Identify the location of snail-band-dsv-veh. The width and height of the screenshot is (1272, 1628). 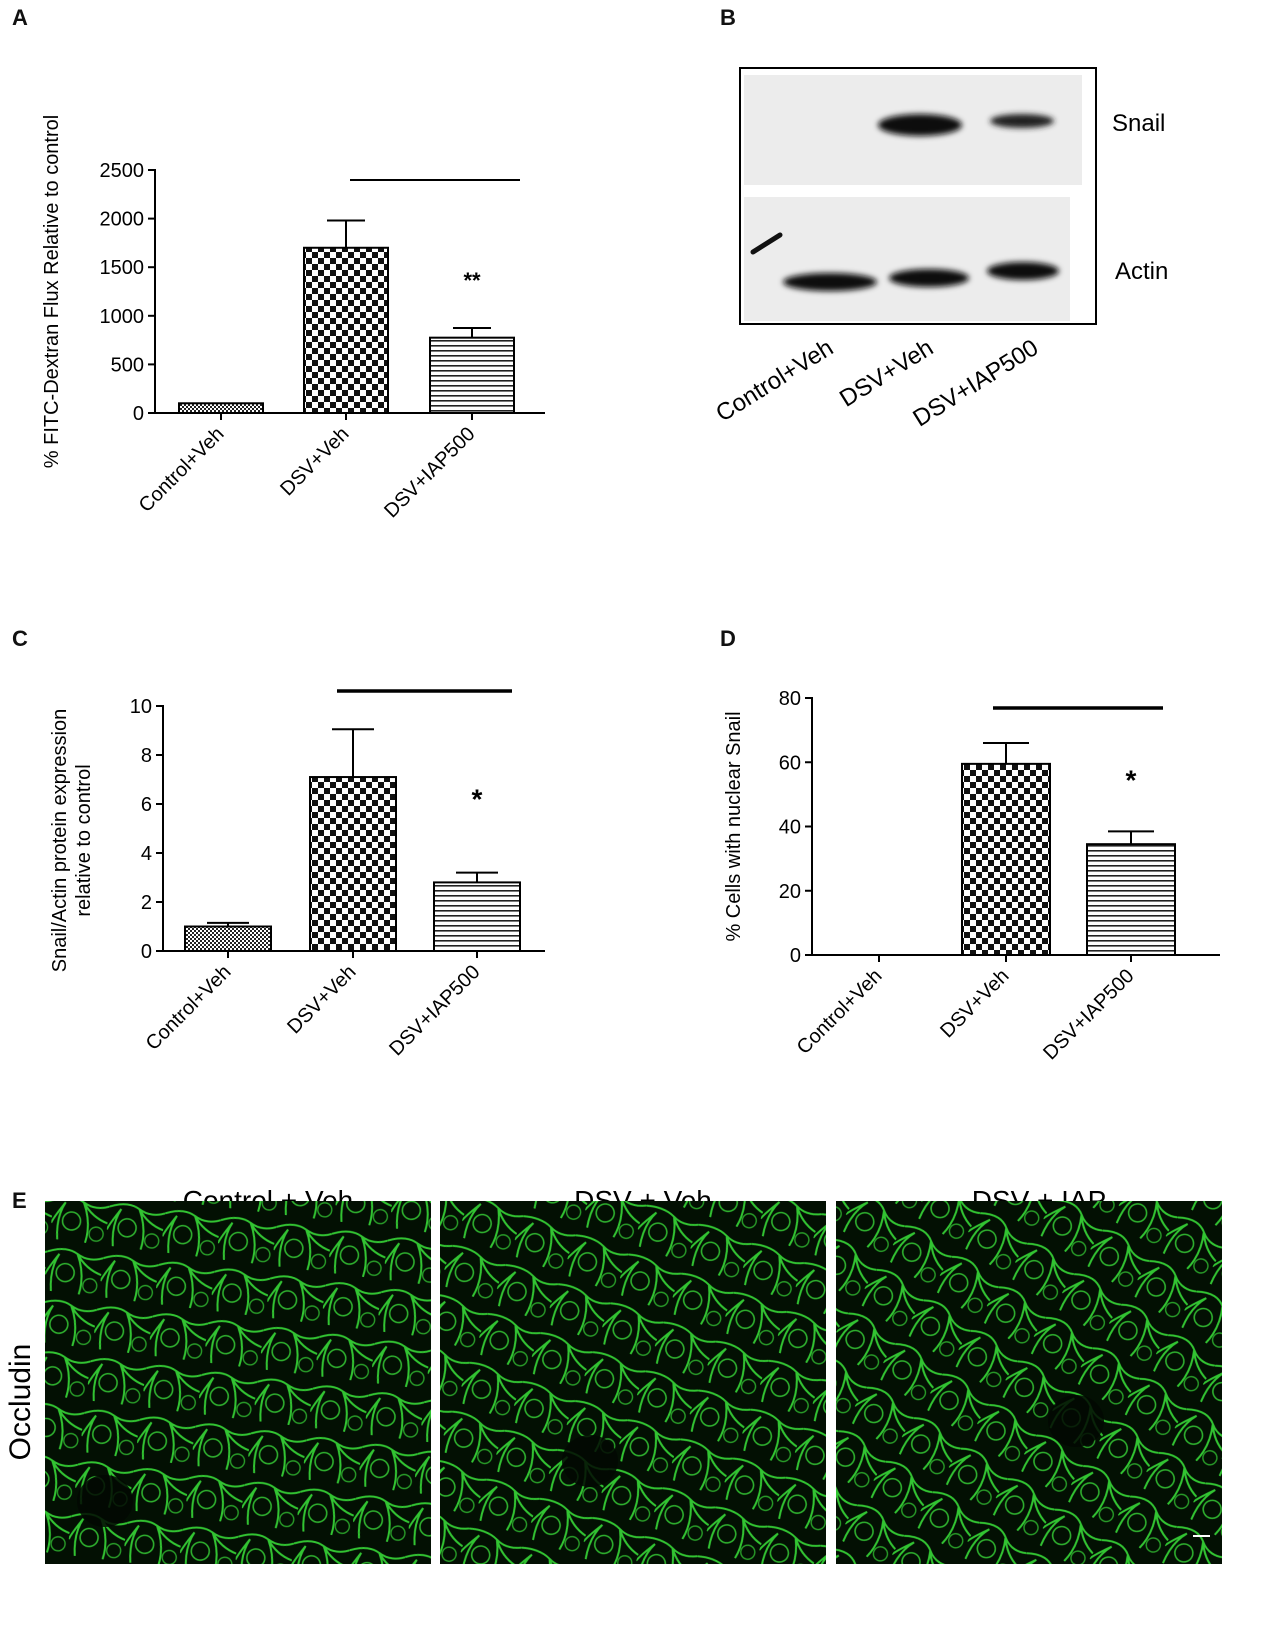
(920, 125).